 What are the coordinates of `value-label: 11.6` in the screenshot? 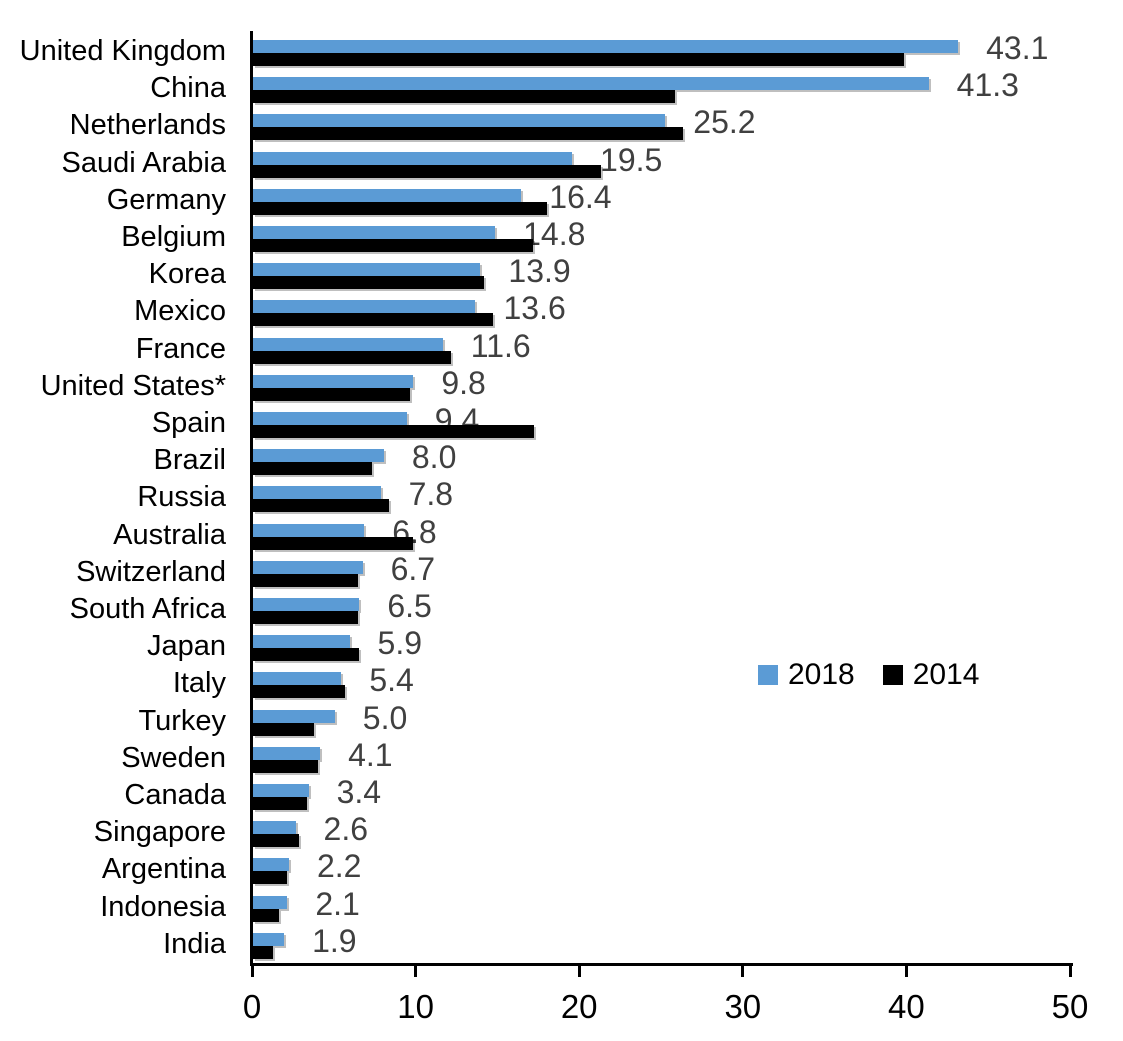 It's located at (500, 345).